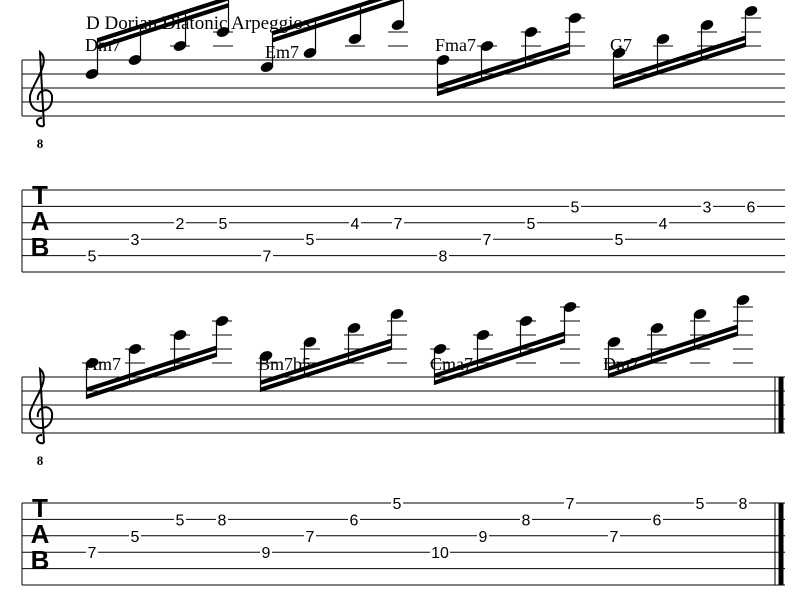 This screenshot has height=604, width=811. Describe the element at coordinates (455, 45) in the screenshot. I see `chord-name: Fma7` at that location.